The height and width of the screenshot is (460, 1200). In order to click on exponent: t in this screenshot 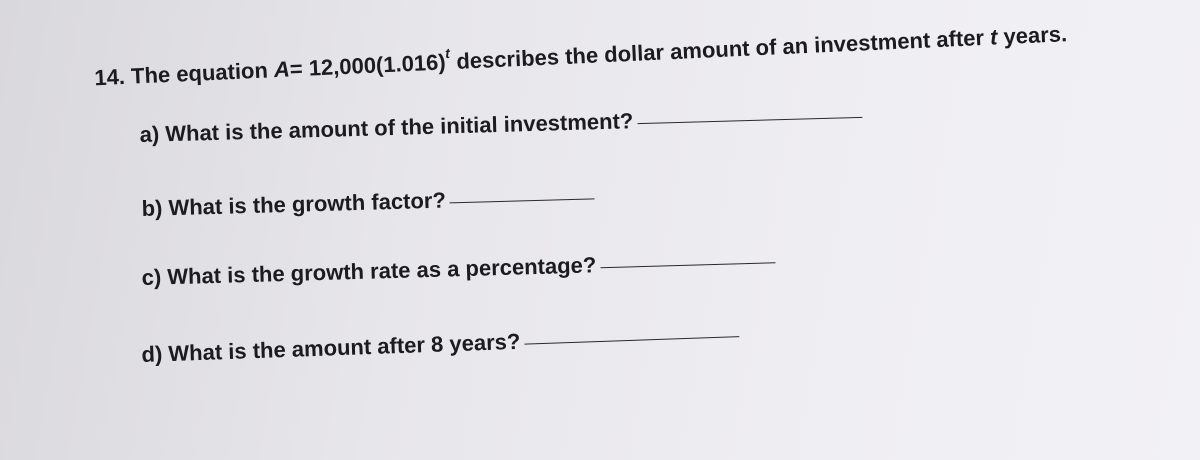, I will do `click(447, 53)`.